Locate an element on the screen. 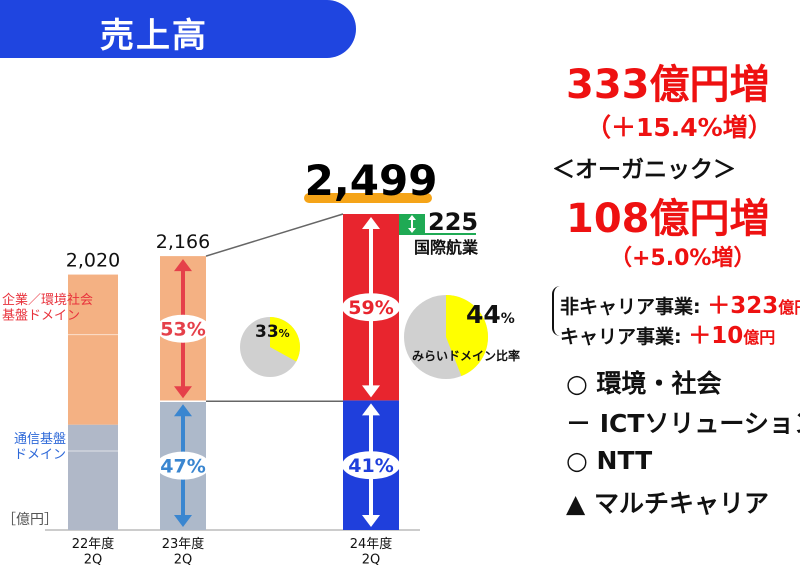 The width and height of the screenshot is (800, 579). total-underline is located at coordinates (368, 198).